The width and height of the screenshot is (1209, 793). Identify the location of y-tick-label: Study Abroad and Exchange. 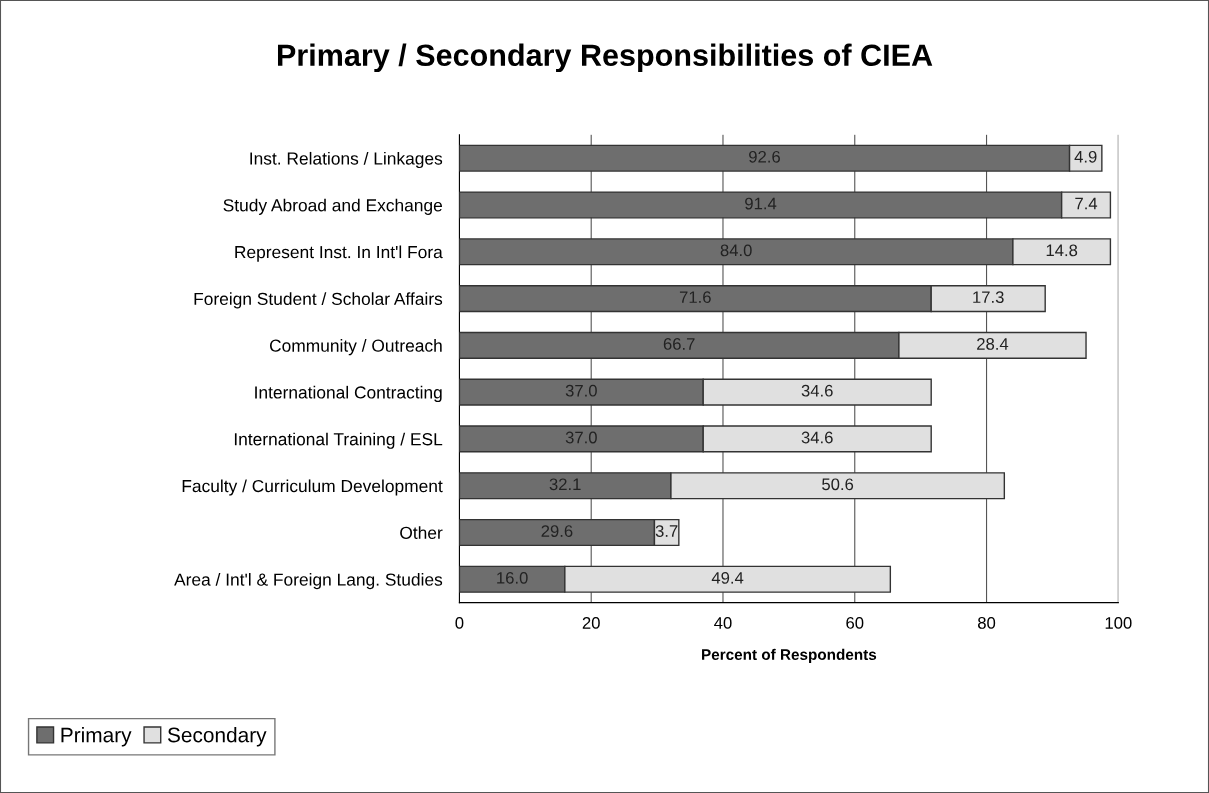
(332, 206).